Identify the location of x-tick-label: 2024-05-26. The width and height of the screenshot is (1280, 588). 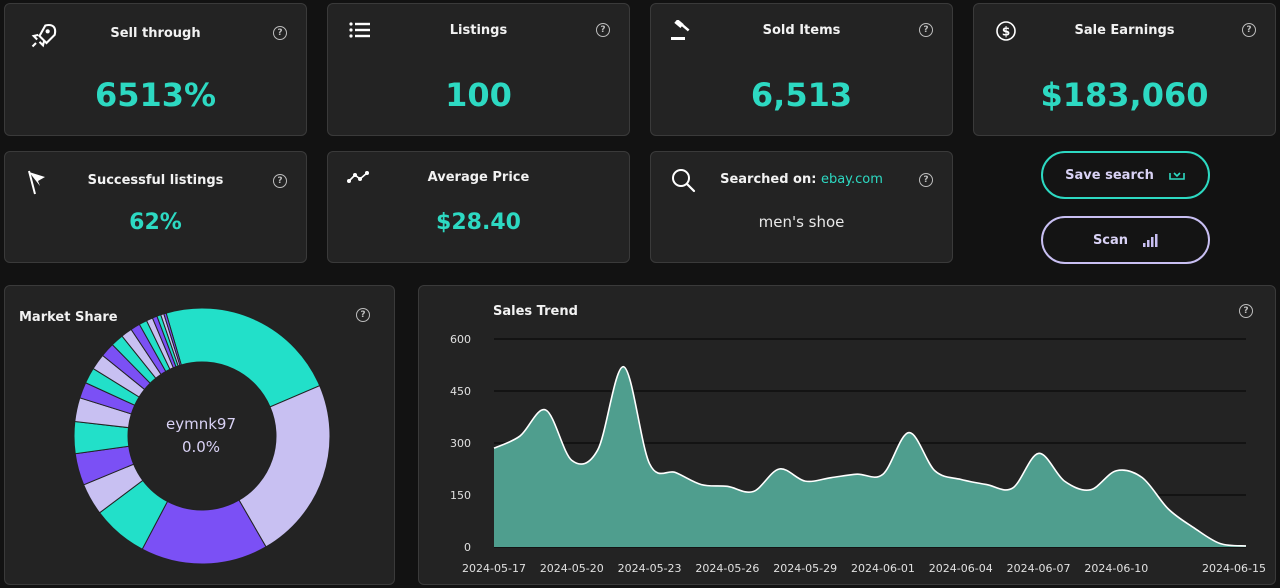
(727, 568).